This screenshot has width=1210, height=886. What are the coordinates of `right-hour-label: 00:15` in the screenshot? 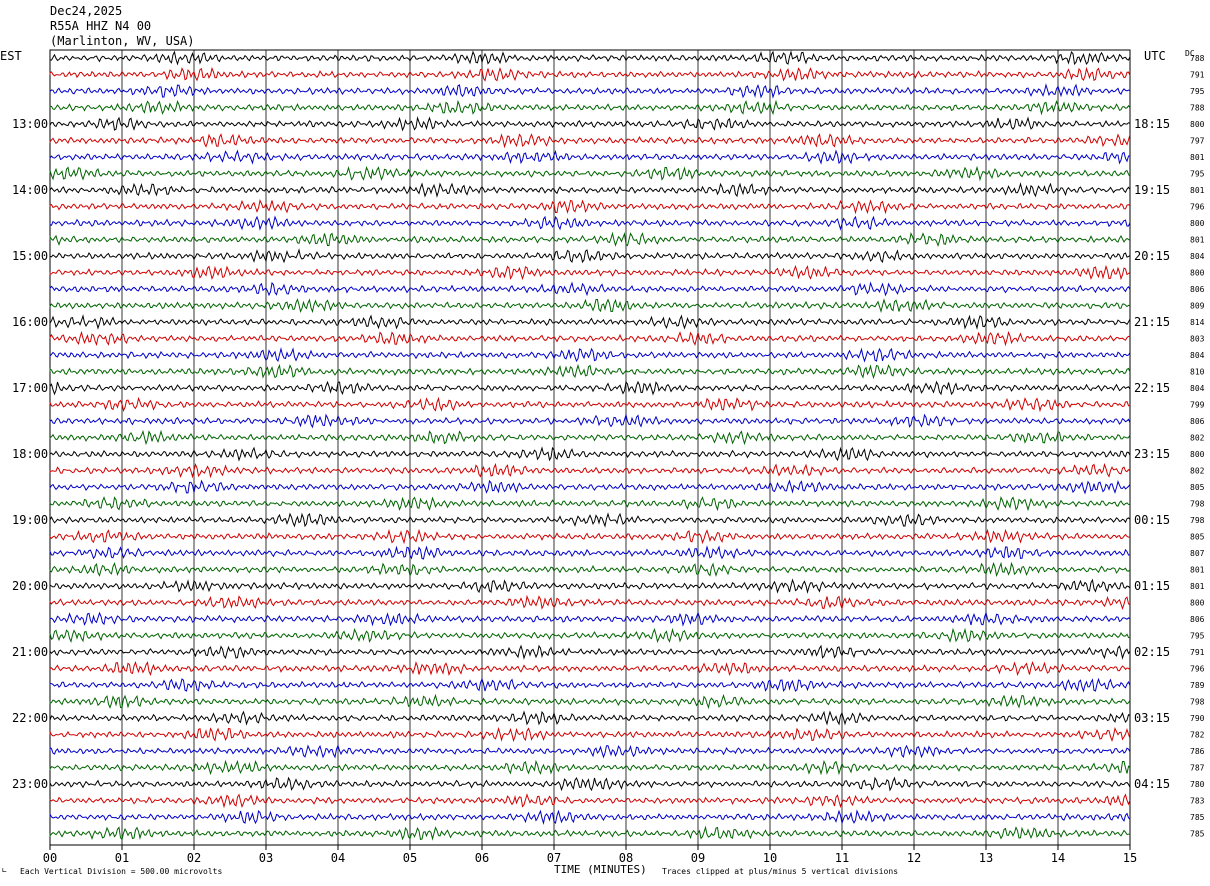 It's located at (1152, 520).